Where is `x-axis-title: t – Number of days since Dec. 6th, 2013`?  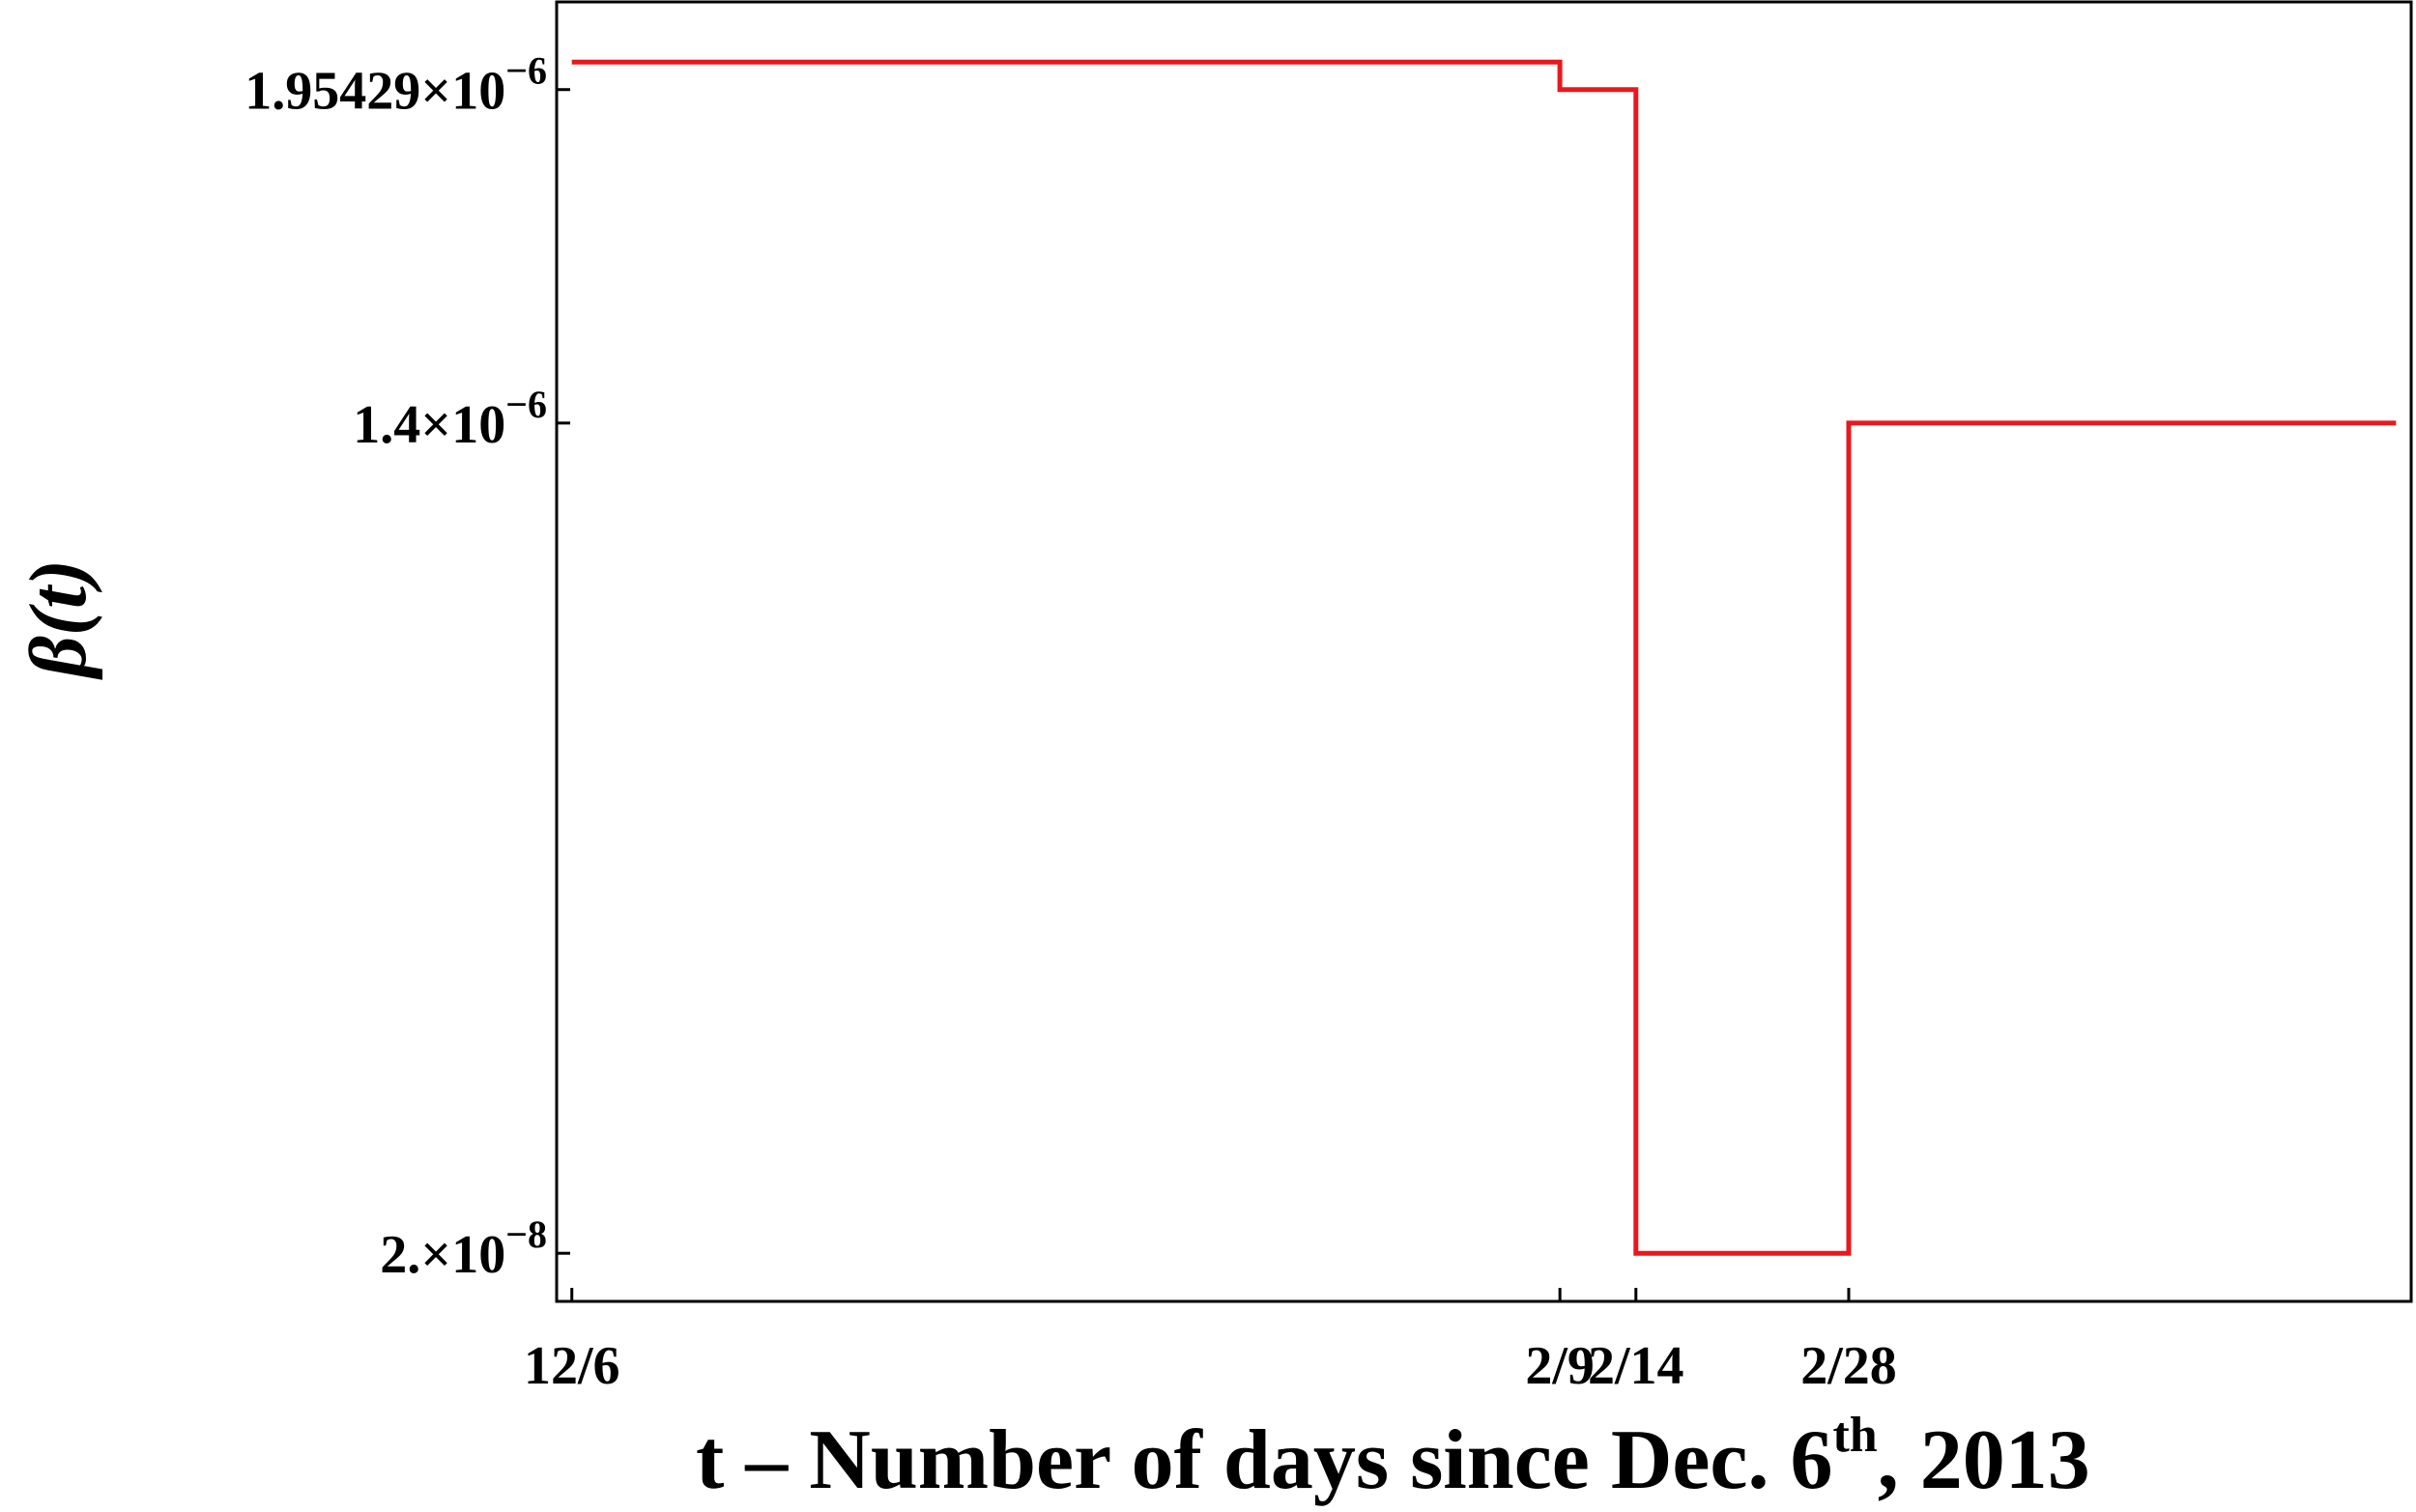 x-axis-title: t – Number of days since Dec. 6th, 2013 is located at coordinates (1393, 1457).